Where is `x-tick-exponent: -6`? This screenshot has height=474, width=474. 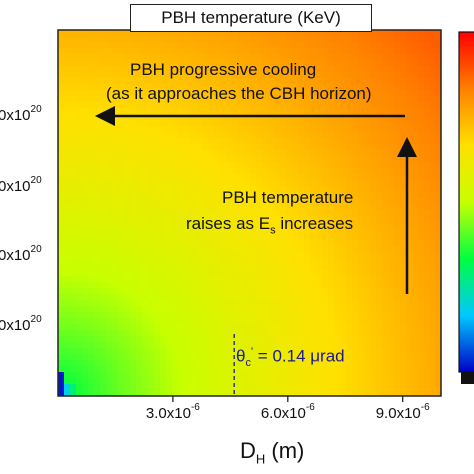 x-tick-exponent: -6 is located at coordinates (195, 407).